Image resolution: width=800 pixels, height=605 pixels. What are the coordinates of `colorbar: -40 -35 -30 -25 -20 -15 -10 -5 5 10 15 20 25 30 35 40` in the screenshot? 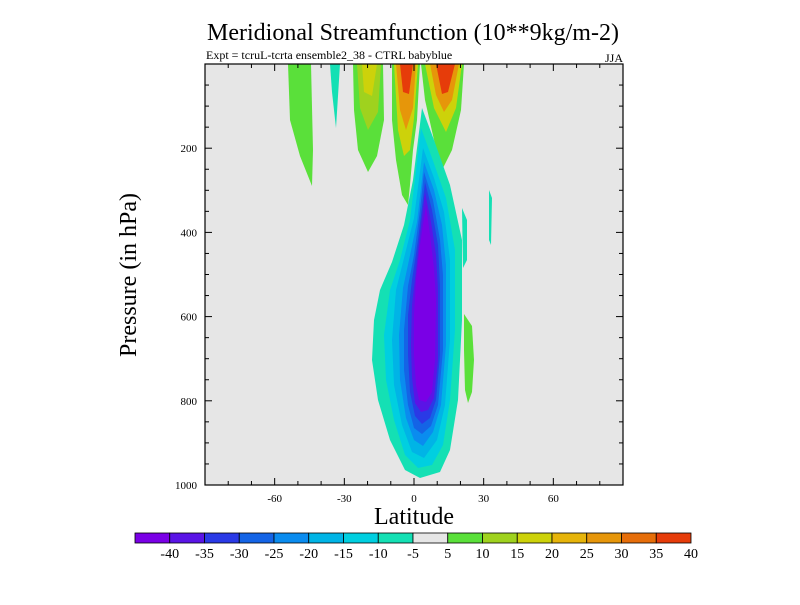 It's located at (416, 547).